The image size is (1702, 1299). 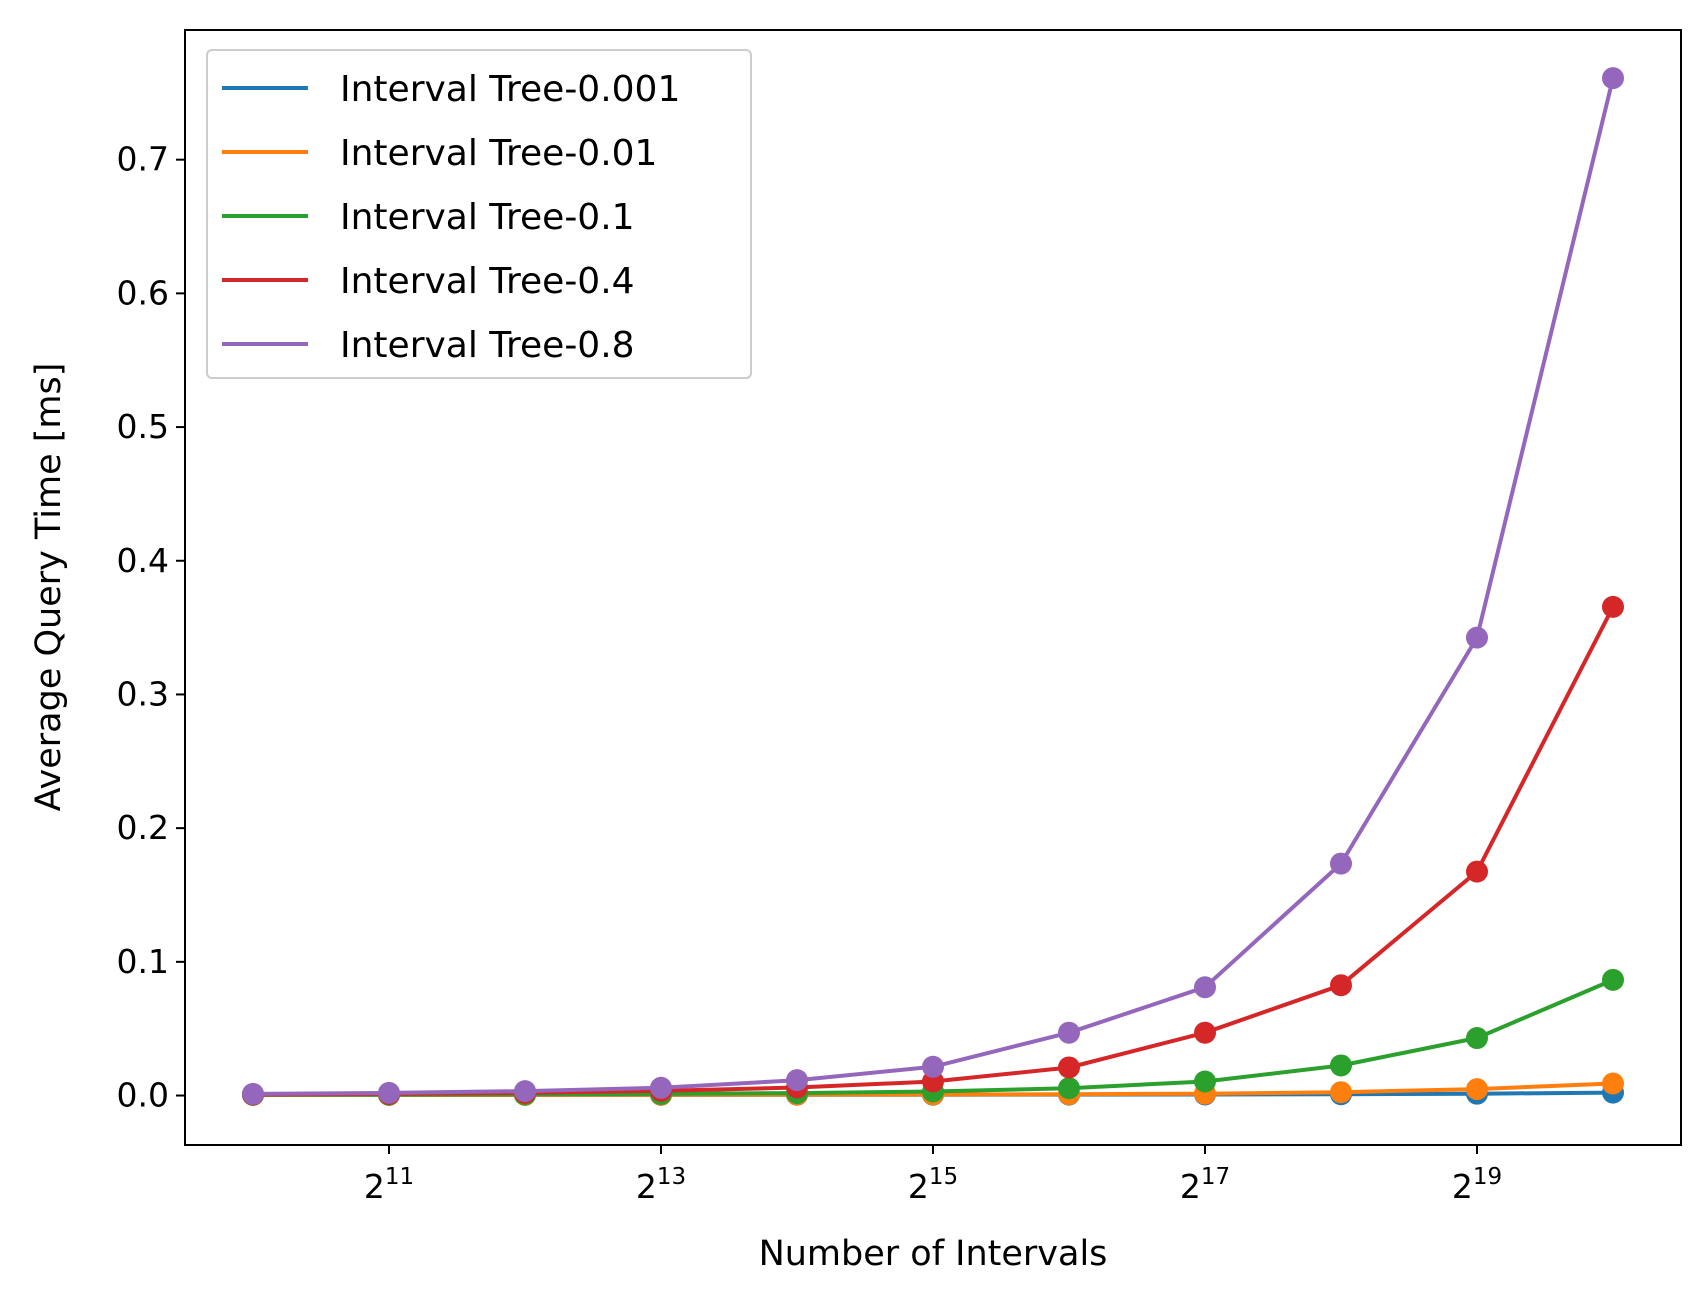 I want to click on y-tick-label: 0.0, so click(x=143, y=1095).